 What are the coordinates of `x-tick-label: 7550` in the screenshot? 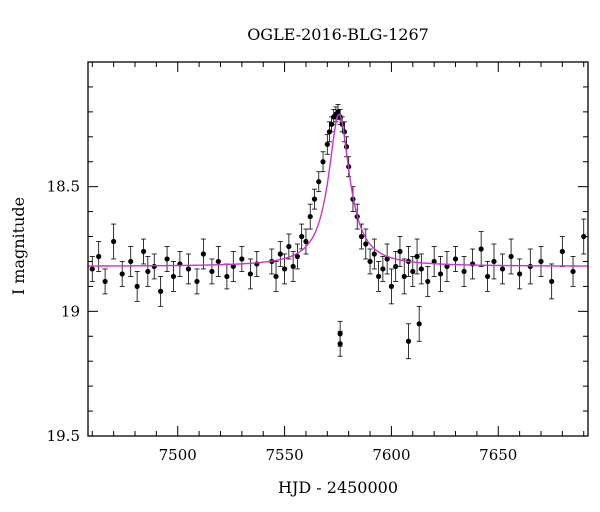 It's located at (284, 455).